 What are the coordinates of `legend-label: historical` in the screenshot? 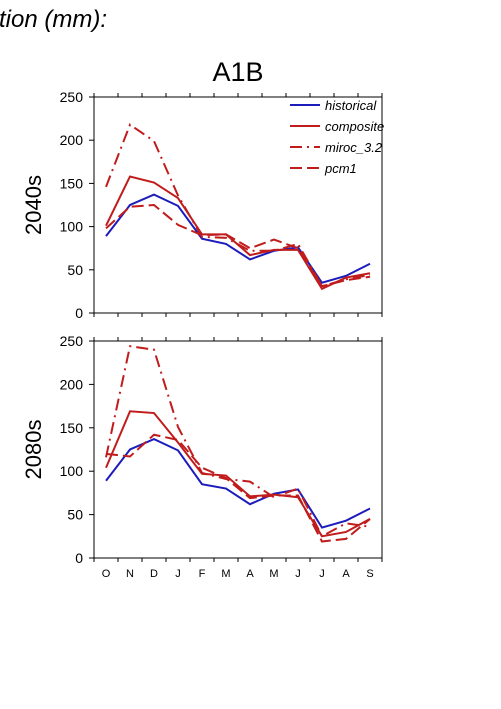 It's located at (351, 105).